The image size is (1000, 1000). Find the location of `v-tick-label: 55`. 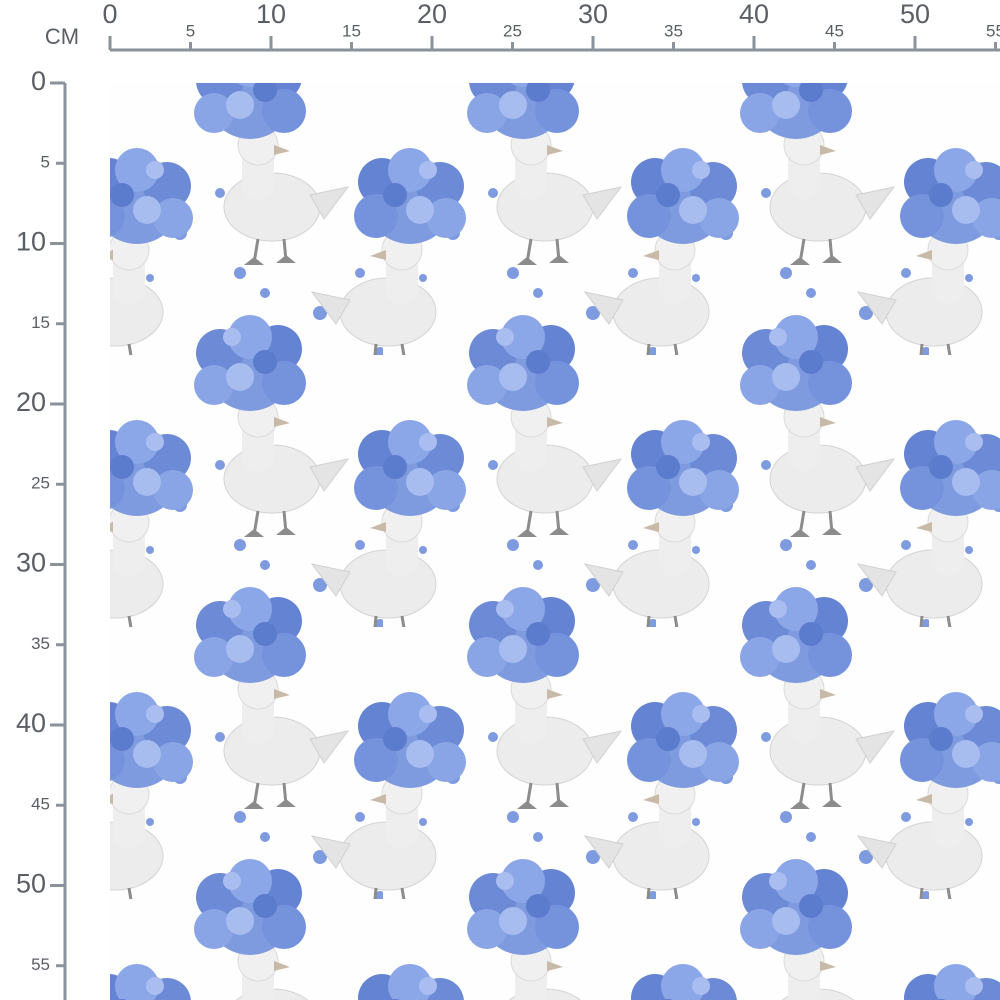

v-tick-label: 55 is located at coordinates (40, 964).